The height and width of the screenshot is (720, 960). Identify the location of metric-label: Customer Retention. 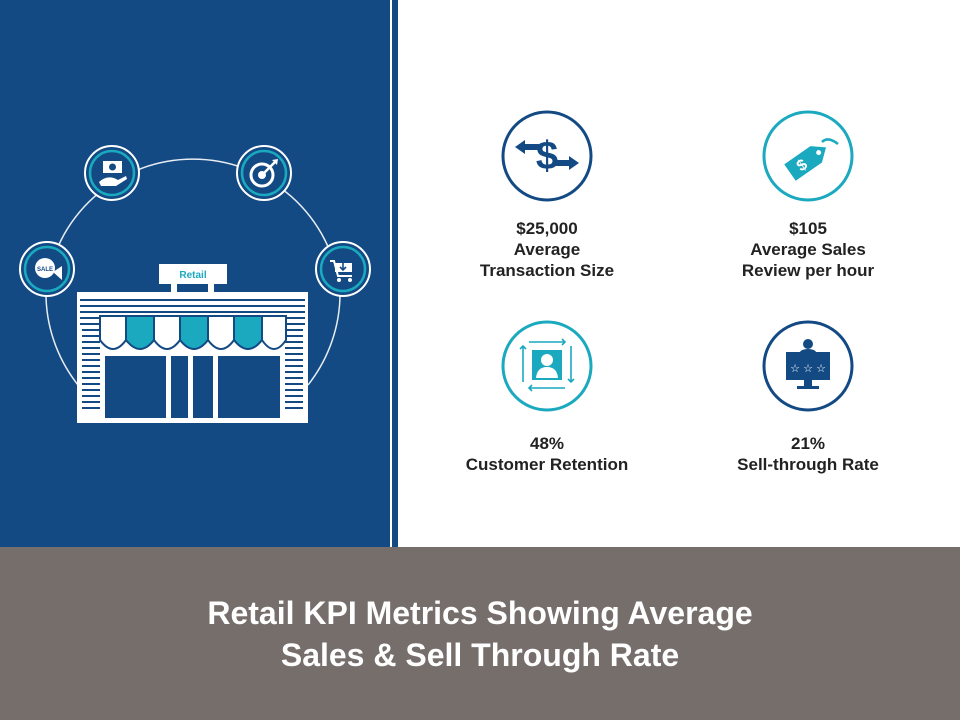
(547, 464).